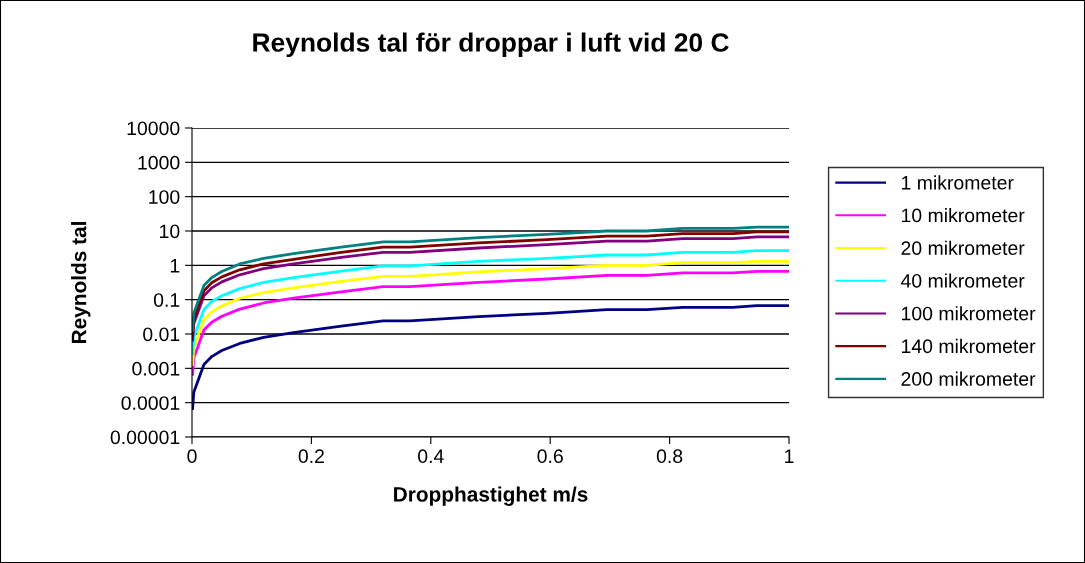 This screenshot has width=1085, height=563. I want to click on legend-label: 40 mikrometer, so click(962, 280).